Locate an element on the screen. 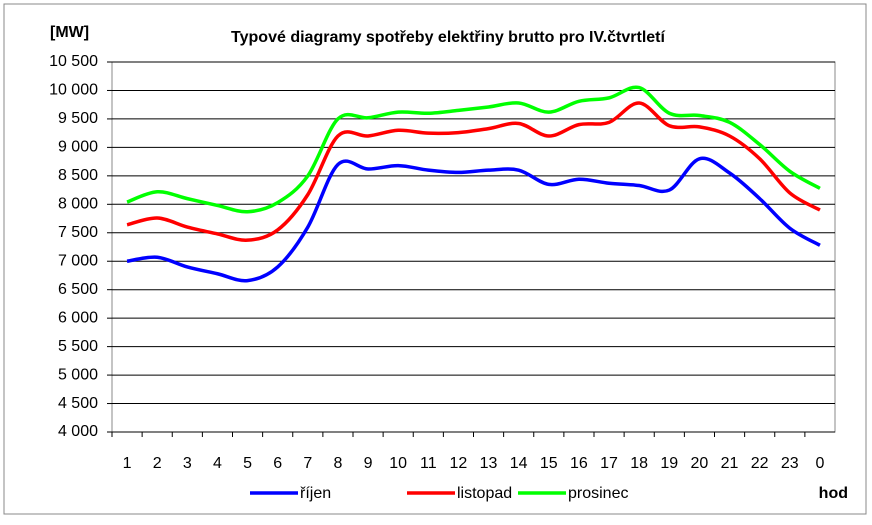 Image resolution: width=872 pixels, height=525 pixels. x-tick-label: 6 is located at coordinates (277, 463).